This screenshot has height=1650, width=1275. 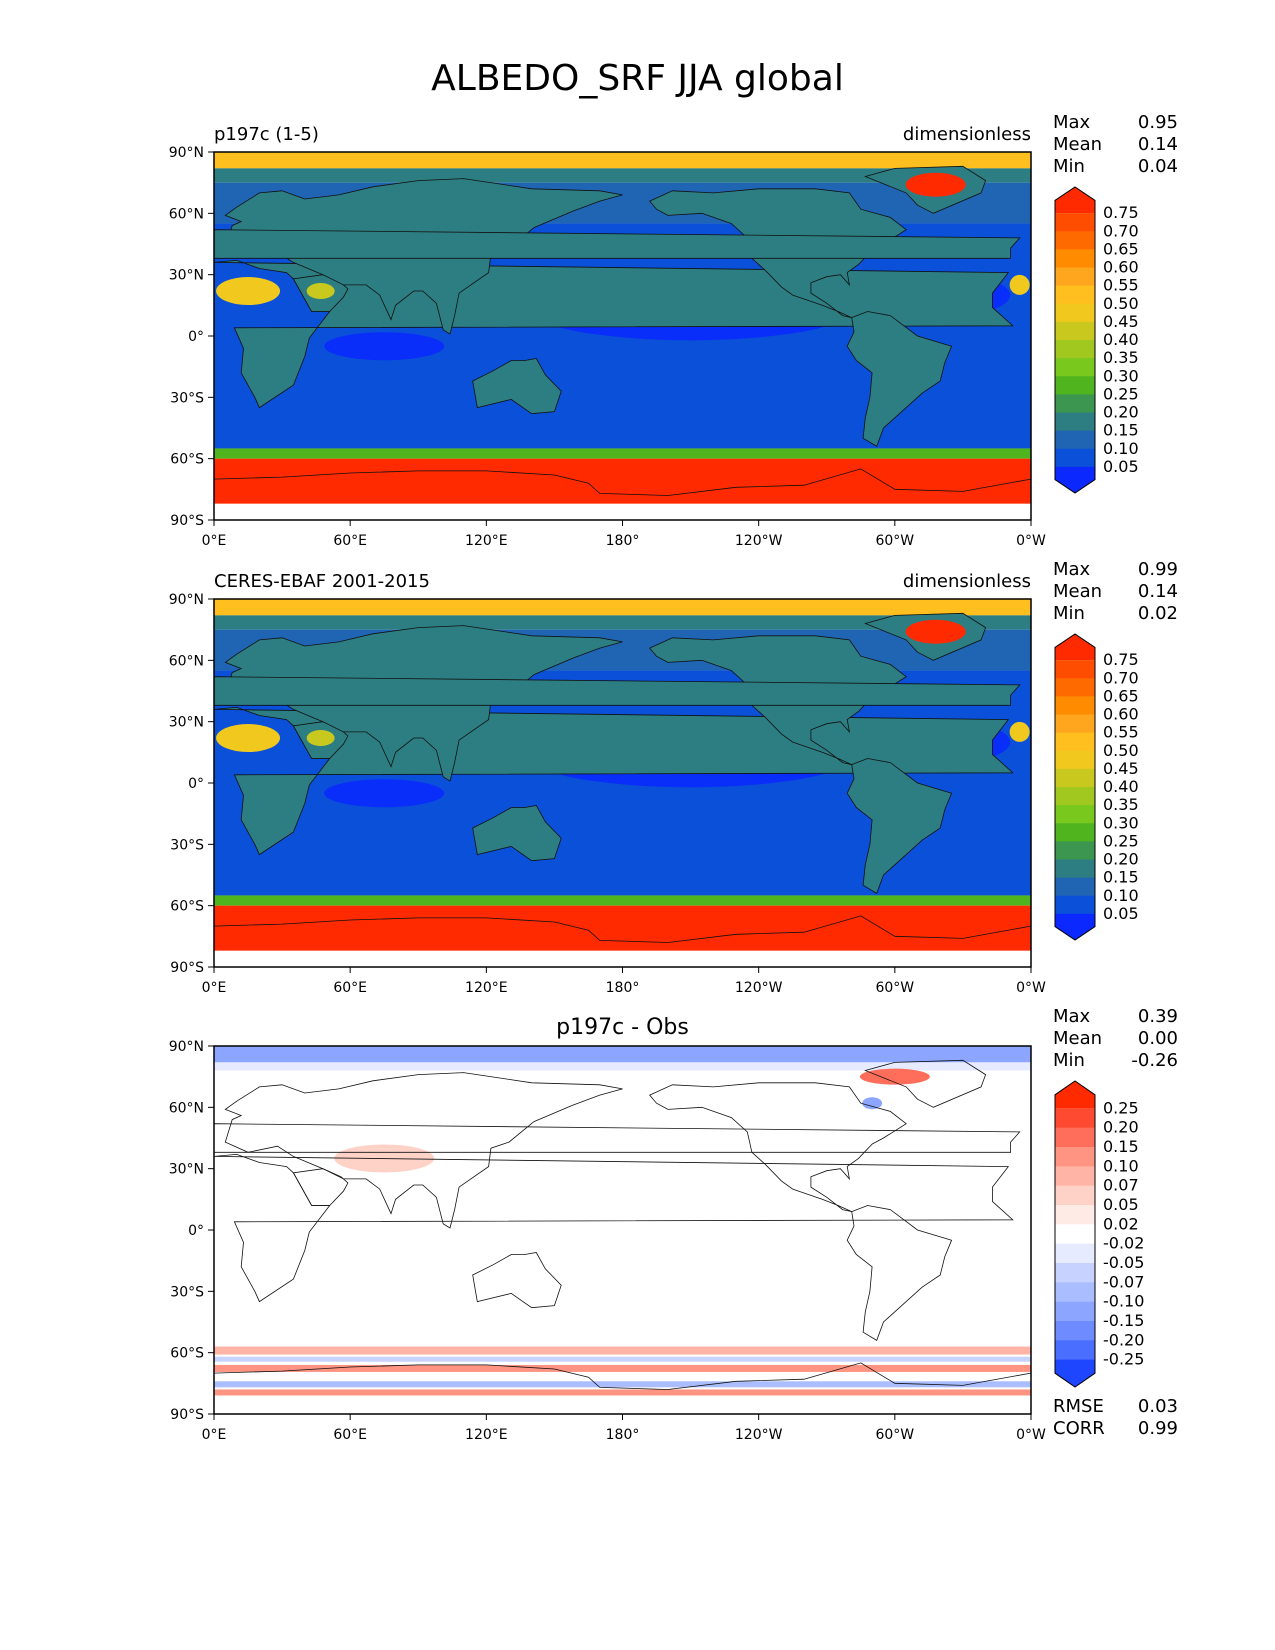 What do you see at coordinates (1121, 804) in the screenshot?
I see `colorbar-label: 0.35` at bounding box center [1121, 804].